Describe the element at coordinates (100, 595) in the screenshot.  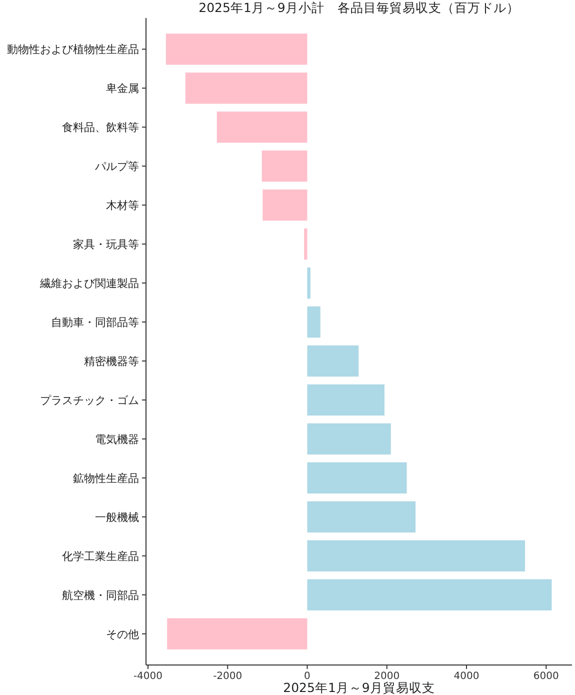
I see `y-tick-label: 航空機・同部品` at that location.